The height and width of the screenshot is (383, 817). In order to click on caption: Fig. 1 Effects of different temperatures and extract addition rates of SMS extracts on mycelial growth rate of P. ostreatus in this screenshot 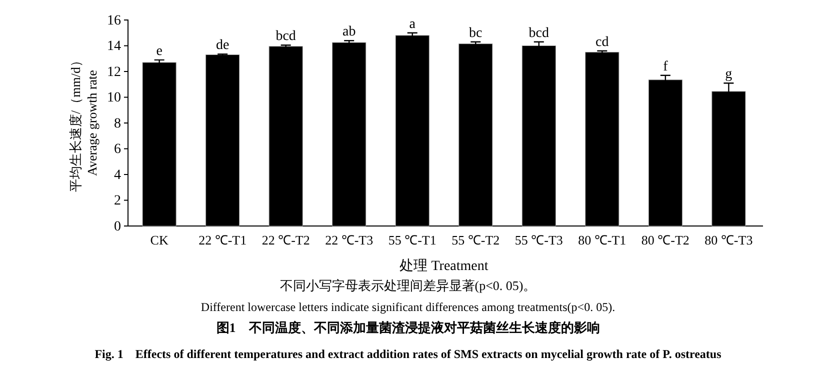, I will do `click(408, 354)`.